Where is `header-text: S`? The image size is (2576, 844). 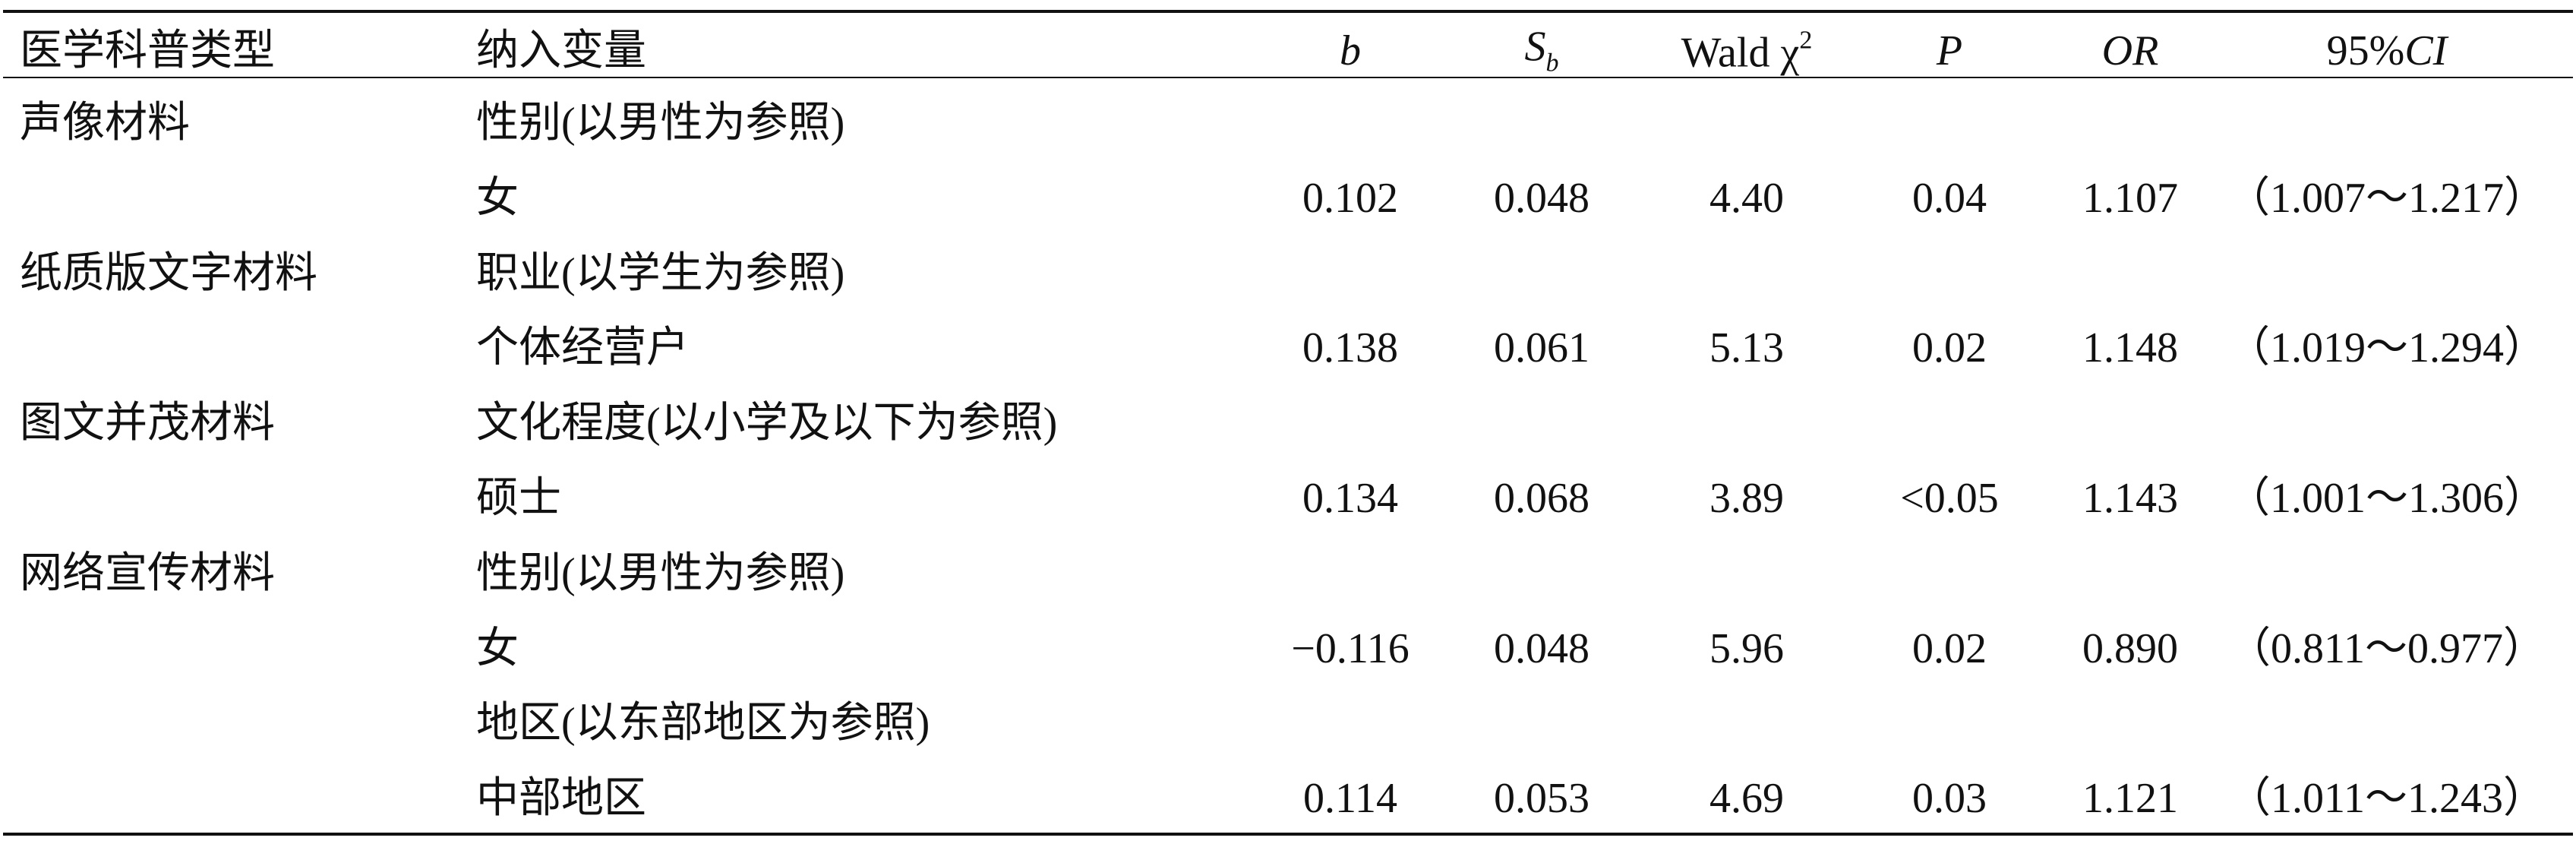 header-text: S is located at coordinates (1535, 47).